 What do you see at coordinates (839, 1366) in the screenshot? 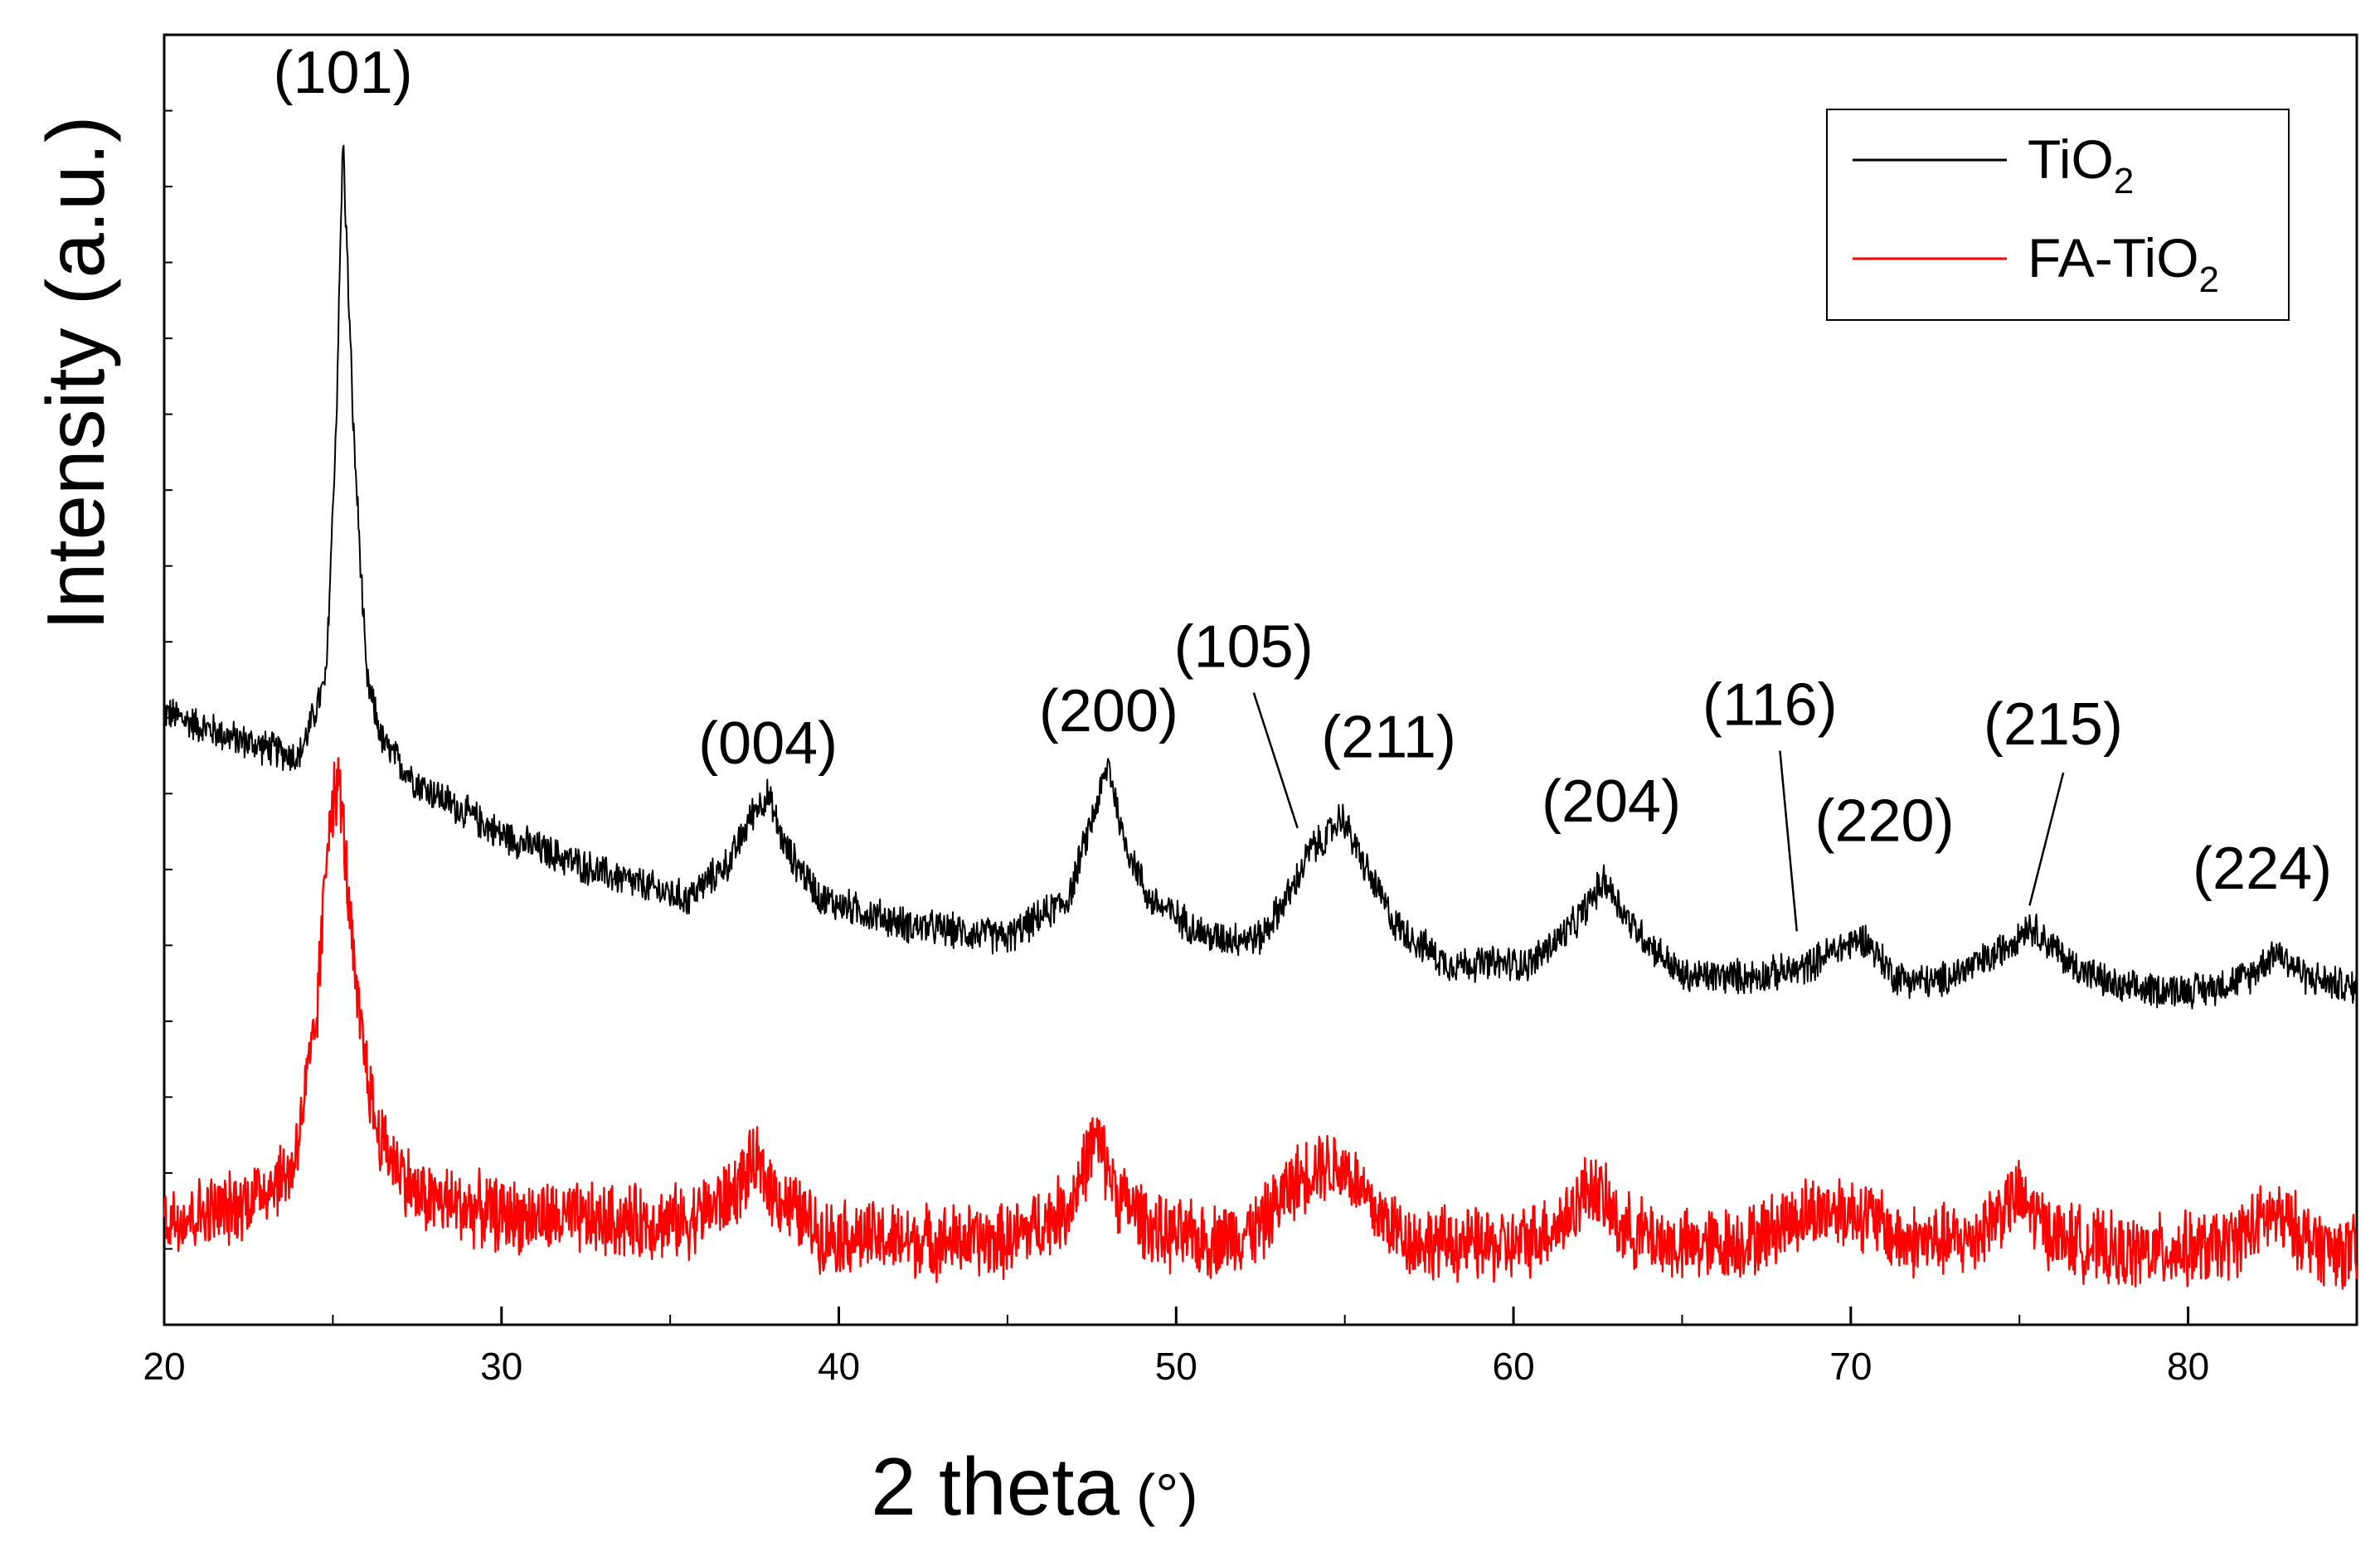
I see `x-tick-label: 40` at bounding box center [839, 1366].